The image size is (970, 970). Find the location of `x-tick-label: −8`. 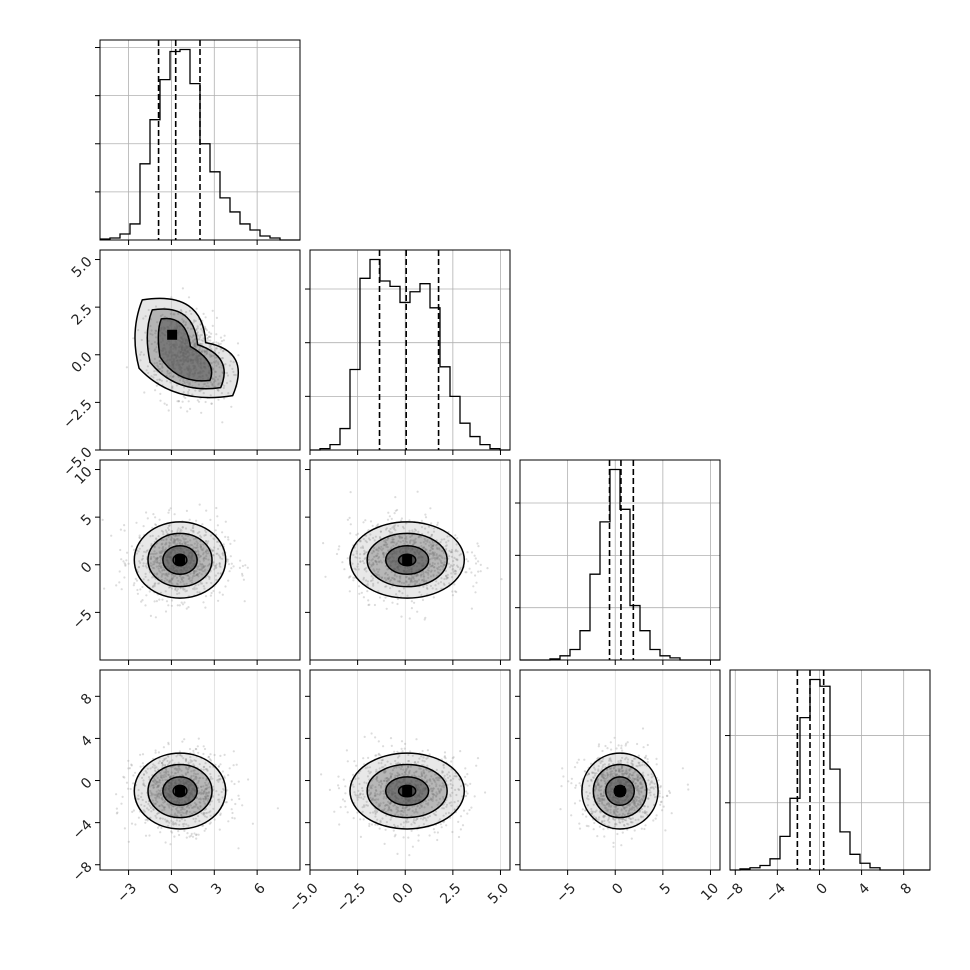

x-tick-label: −8 is located at coordinates (734, 893).